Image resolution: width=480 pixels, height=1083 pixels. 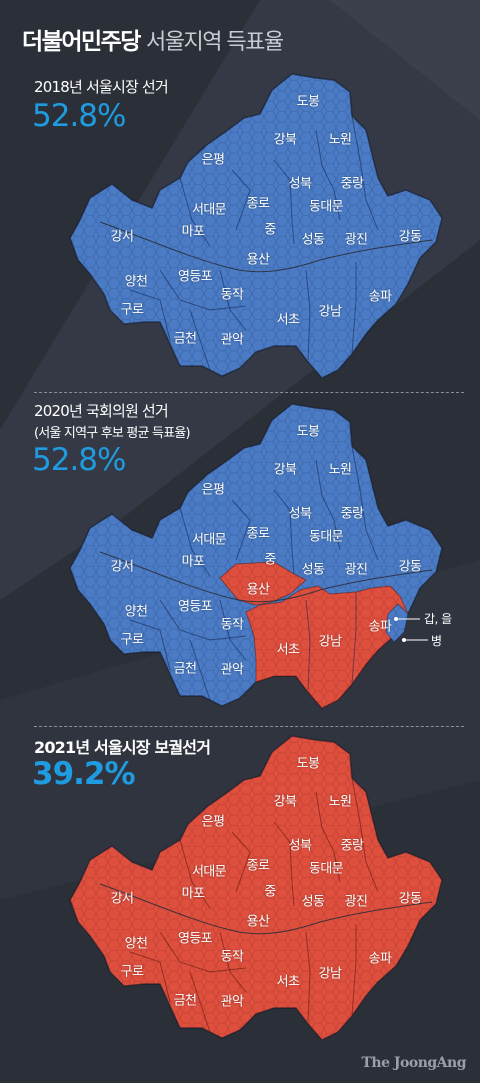 What do you see at coordinates (214, 42) in the screenshot?
I see `page-subtitle: 서울지역 득표율` at bounding box center [214, 42].